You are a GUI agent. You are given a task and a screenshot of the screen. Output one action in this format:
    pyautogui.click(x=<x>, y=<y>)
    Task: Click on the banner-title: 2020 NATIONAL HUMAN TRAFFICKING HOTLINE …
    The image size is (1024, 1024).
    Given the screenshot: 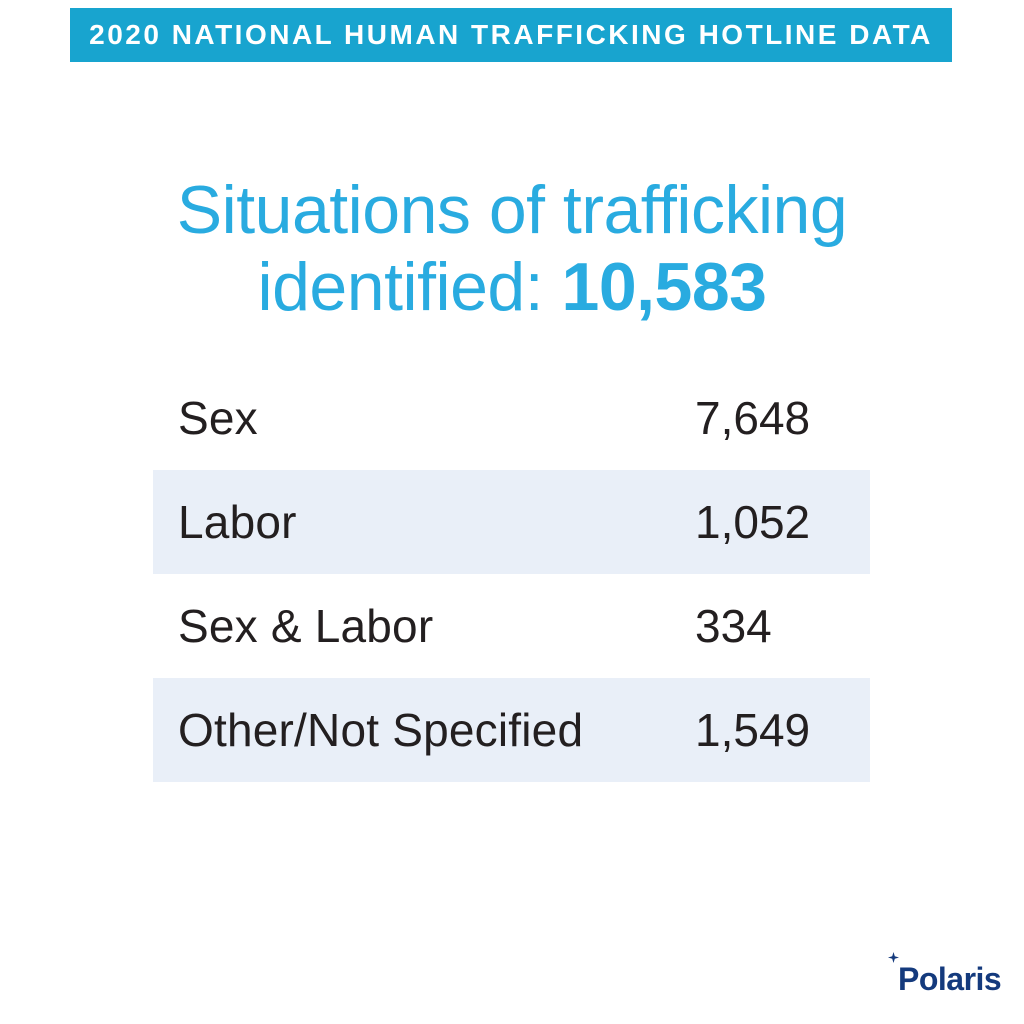 What is the action you would take?
    pyautogui.click(x=511, y=34)
    